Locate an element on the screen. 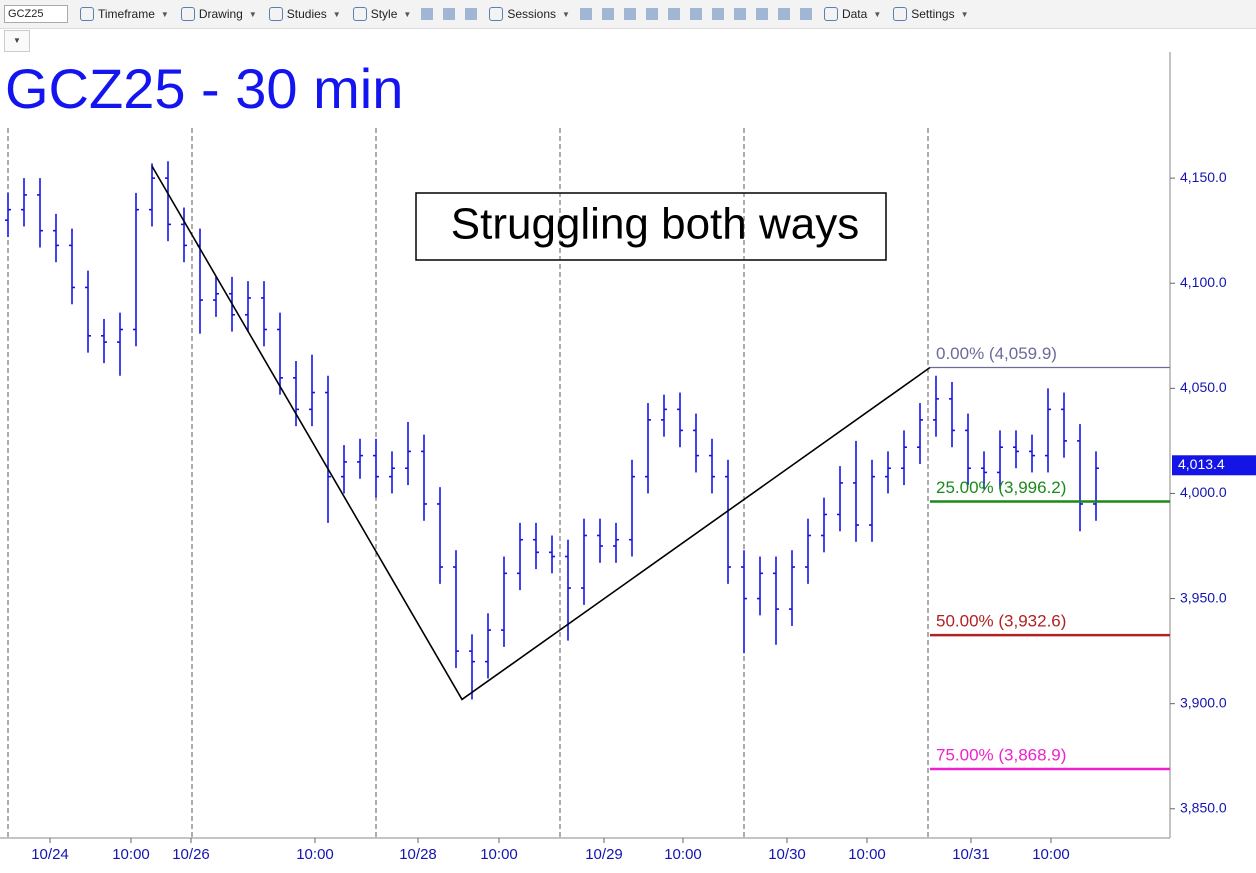  toolbar-label: Timeframe is located at coordinates (126, 14).